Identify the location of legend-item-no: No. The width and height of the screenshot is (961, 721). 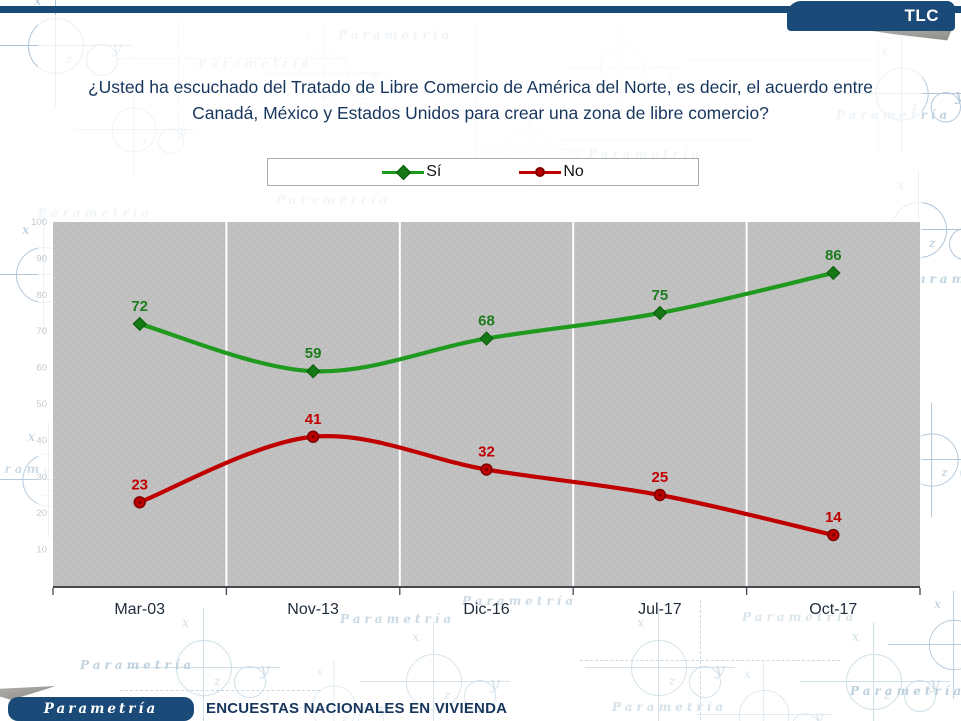
(551, 172).